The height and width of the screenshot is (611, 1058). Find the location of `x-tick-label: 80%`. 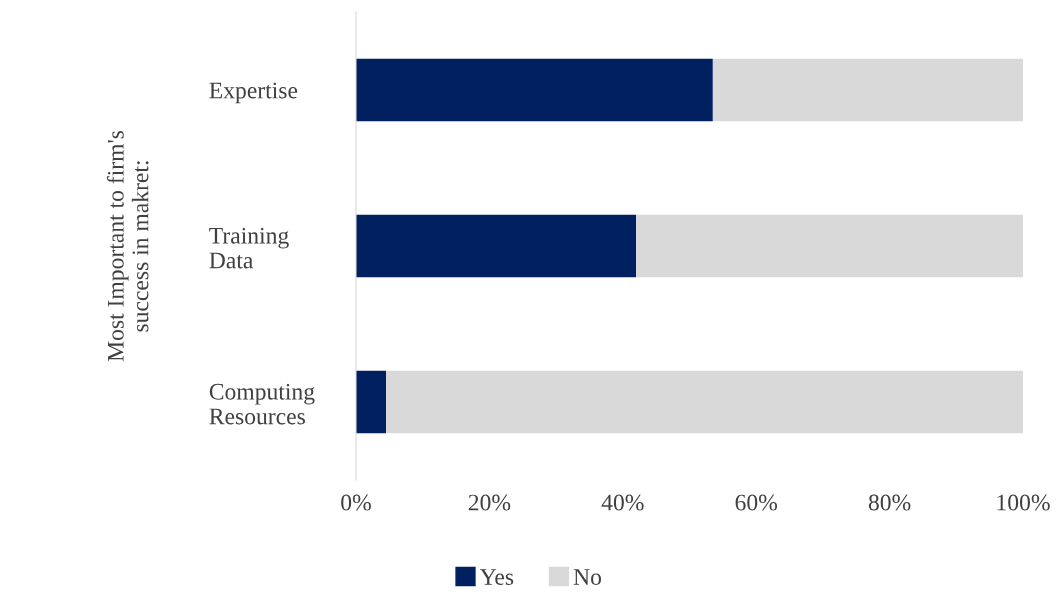

x-tick-label: 80% is located at coordinates (889, 502).